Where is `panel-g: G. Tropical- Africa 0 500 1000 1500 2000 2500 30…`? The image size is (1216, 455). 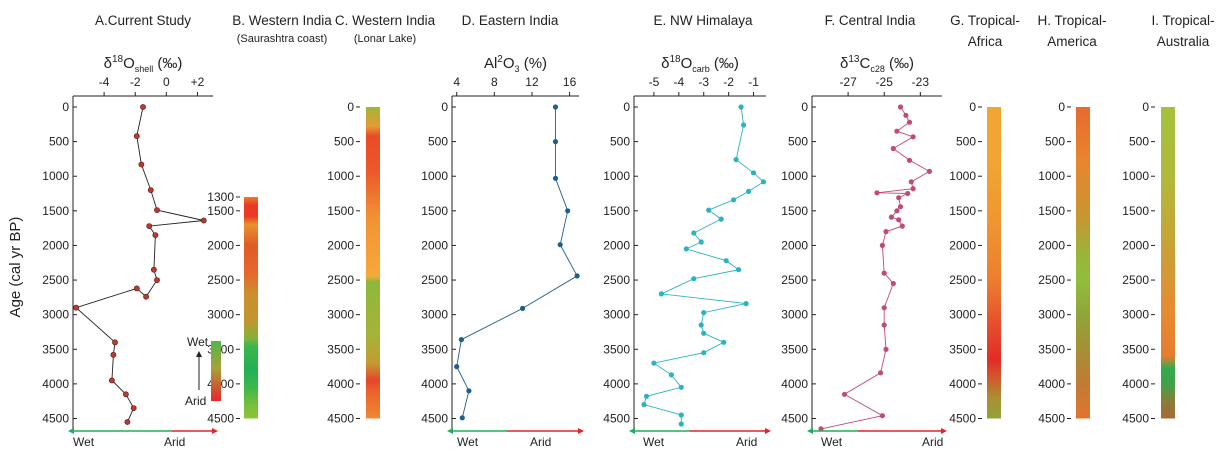 panel-g: G. Tropical- Africa 0 500 1000 1500 2000 2500 30… is located at coordinates (984, 219).